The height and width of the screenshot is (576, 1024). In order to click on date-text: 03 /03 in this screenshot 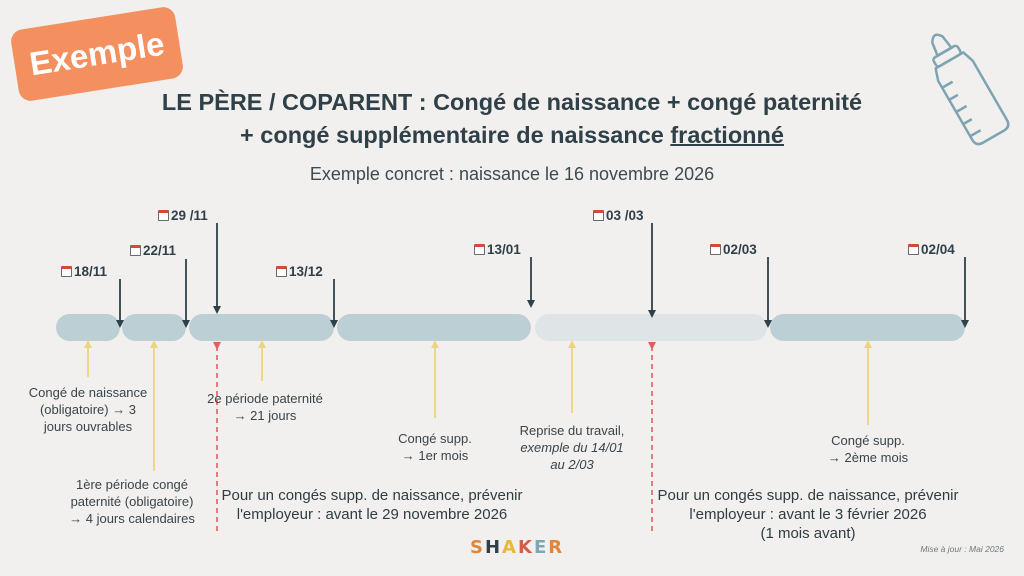, I will do `click(625, 215)`.